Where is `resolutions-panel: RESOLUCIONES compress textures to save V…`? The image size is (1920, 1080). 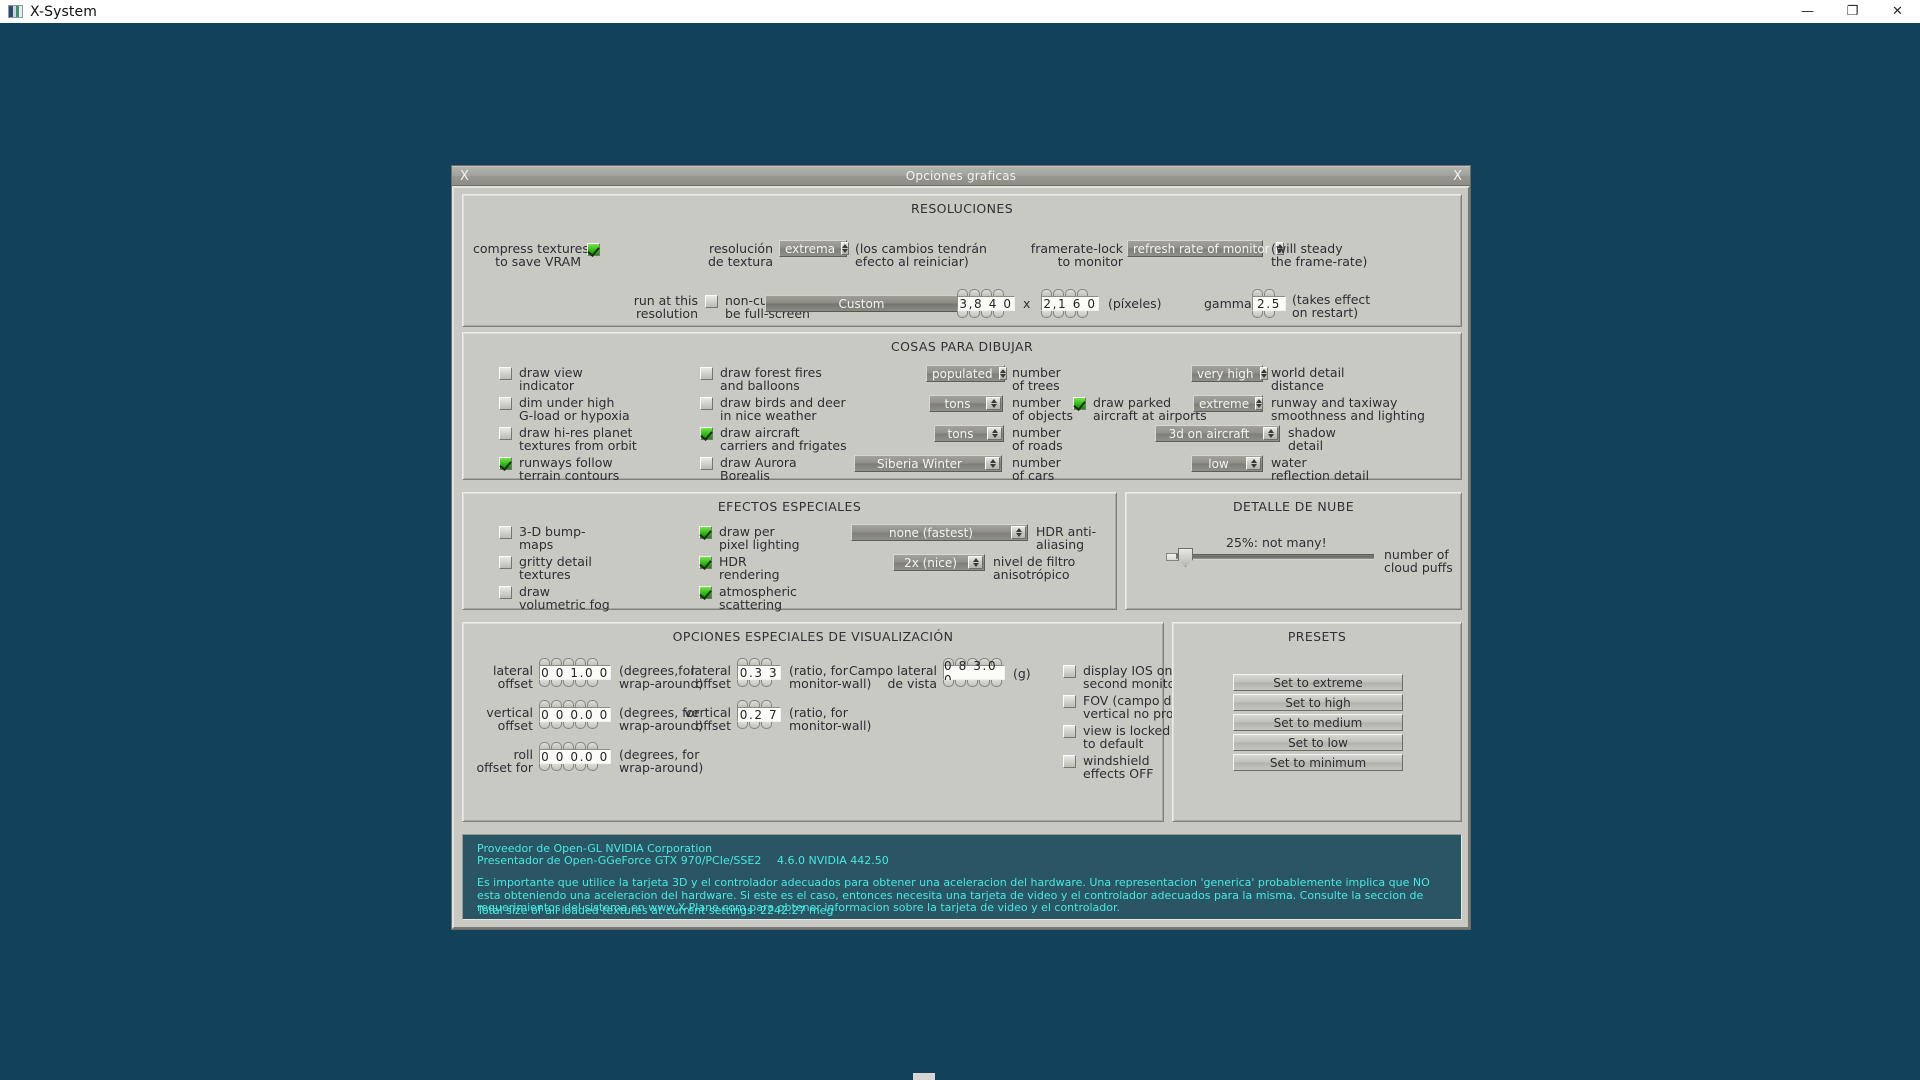
resolutions-panel: RESOLUCIONES compress textures to save V… is located at coordinates (962, 260).